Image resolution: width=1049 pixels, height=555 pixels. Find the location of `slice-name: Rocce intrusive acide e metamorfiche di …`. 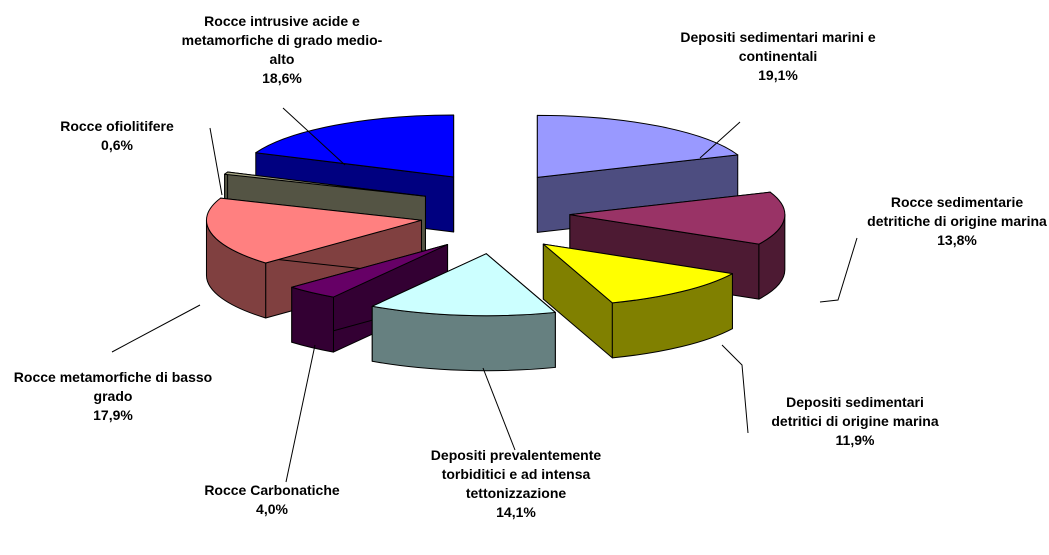

slice-name: Rocce intrusive acide e metamorfiche di … is located at coordinates (282, 40).